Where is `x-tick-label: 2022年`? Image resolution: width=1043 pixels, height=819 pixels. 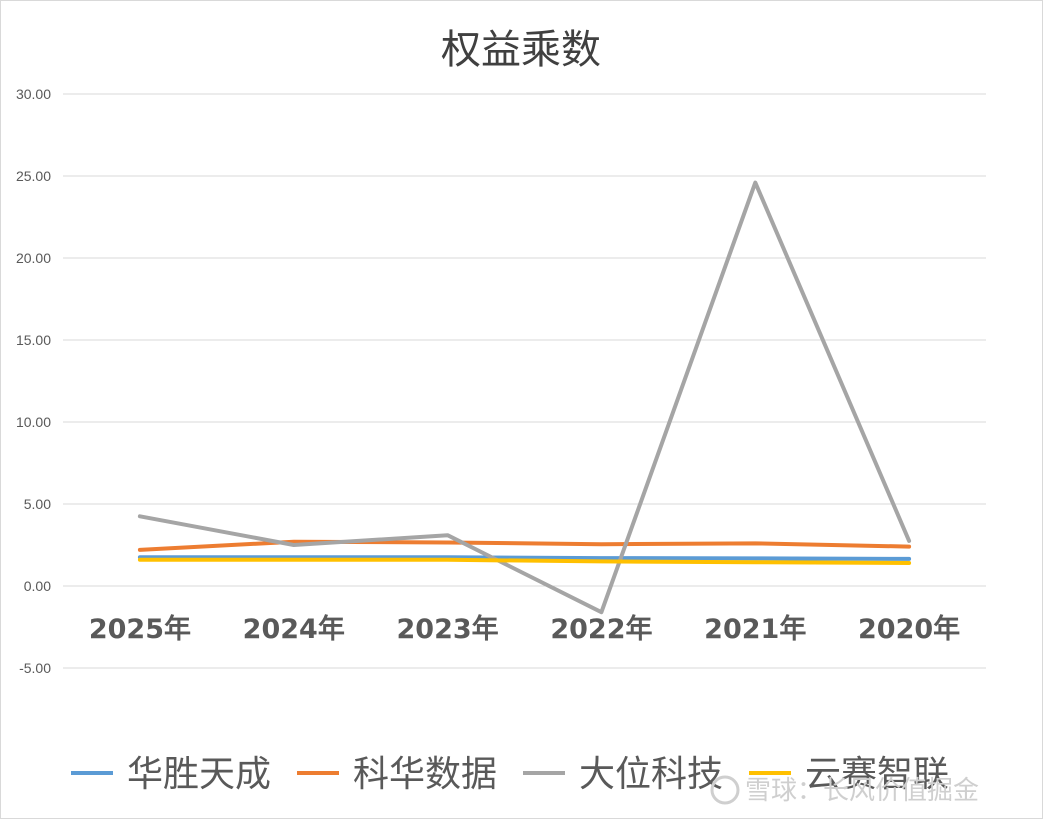 x-tick-label: 2022年 is located at coordinates (601, 629).